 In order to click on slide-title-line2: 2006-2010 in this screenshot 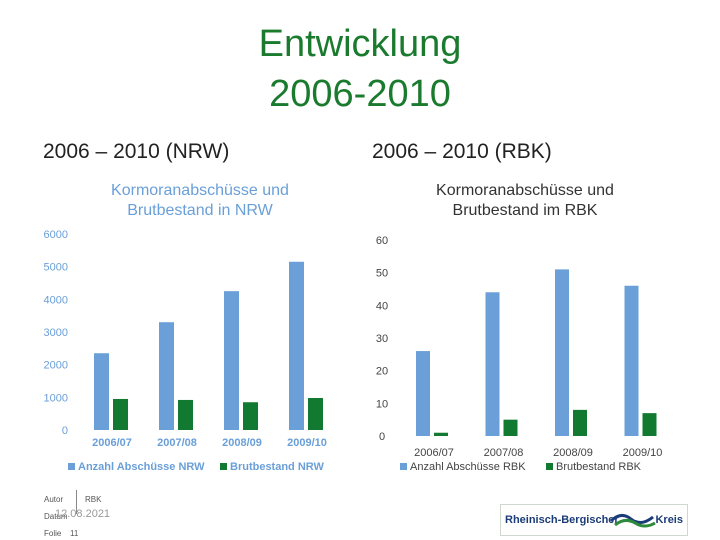, I will do `click(360, 94)`.